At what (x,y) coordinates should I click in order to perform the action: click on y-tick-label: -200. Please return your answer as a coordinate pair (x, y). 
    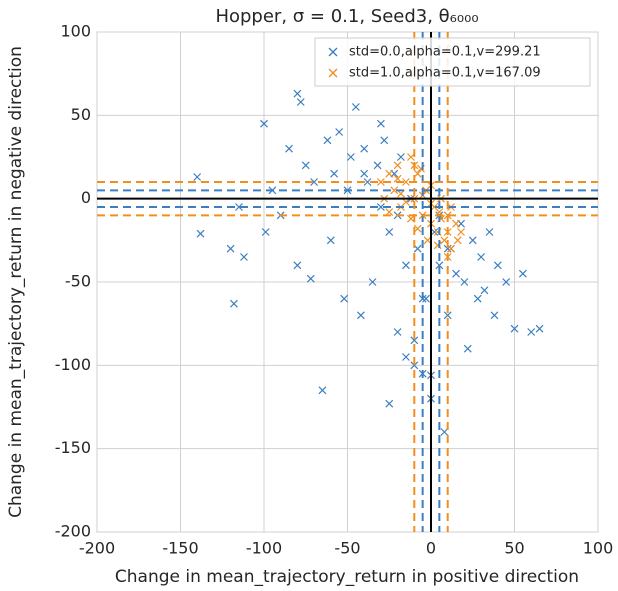
    Looking at the image, I should click on (73, 531).